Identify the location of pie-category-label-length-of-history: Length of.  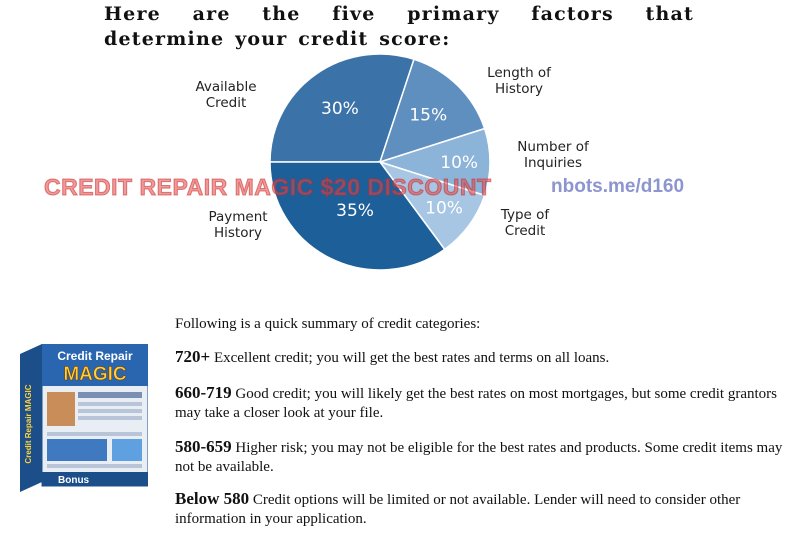
(519, 73).